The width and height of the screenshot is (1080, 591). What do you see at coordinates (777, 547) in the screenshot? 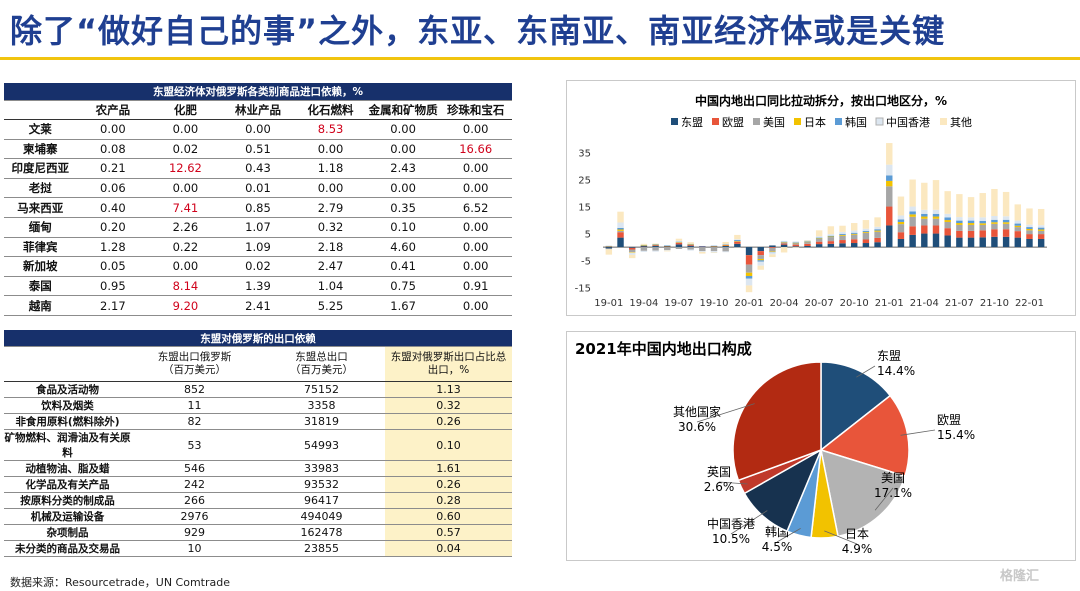
I see `slice-value: 4.5%` at bounding box center [777, 547].